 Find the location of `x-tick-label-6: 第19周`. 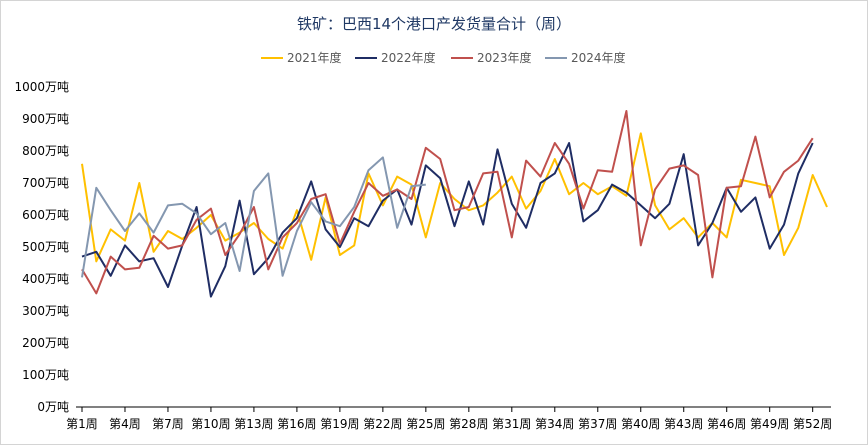

x-tick-label-6: 第19周 is located at coordinates (339, 424).